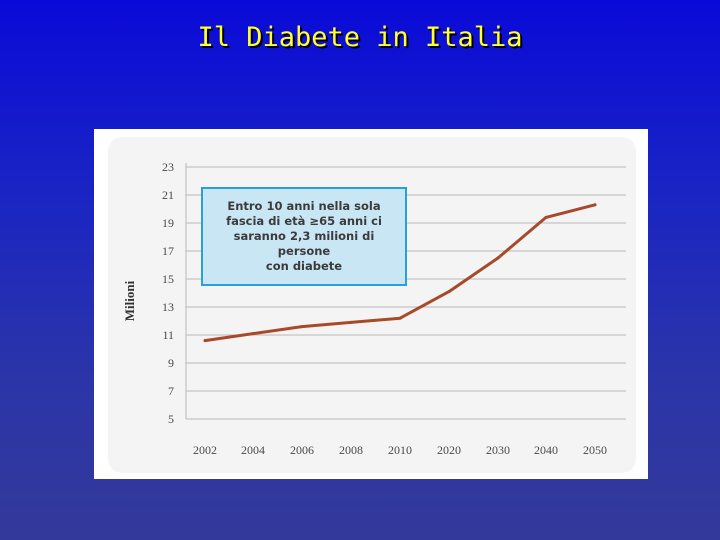 This screenshot has width=720, height=540. I want to click on y-tick-label: 23, so click(168, 167).